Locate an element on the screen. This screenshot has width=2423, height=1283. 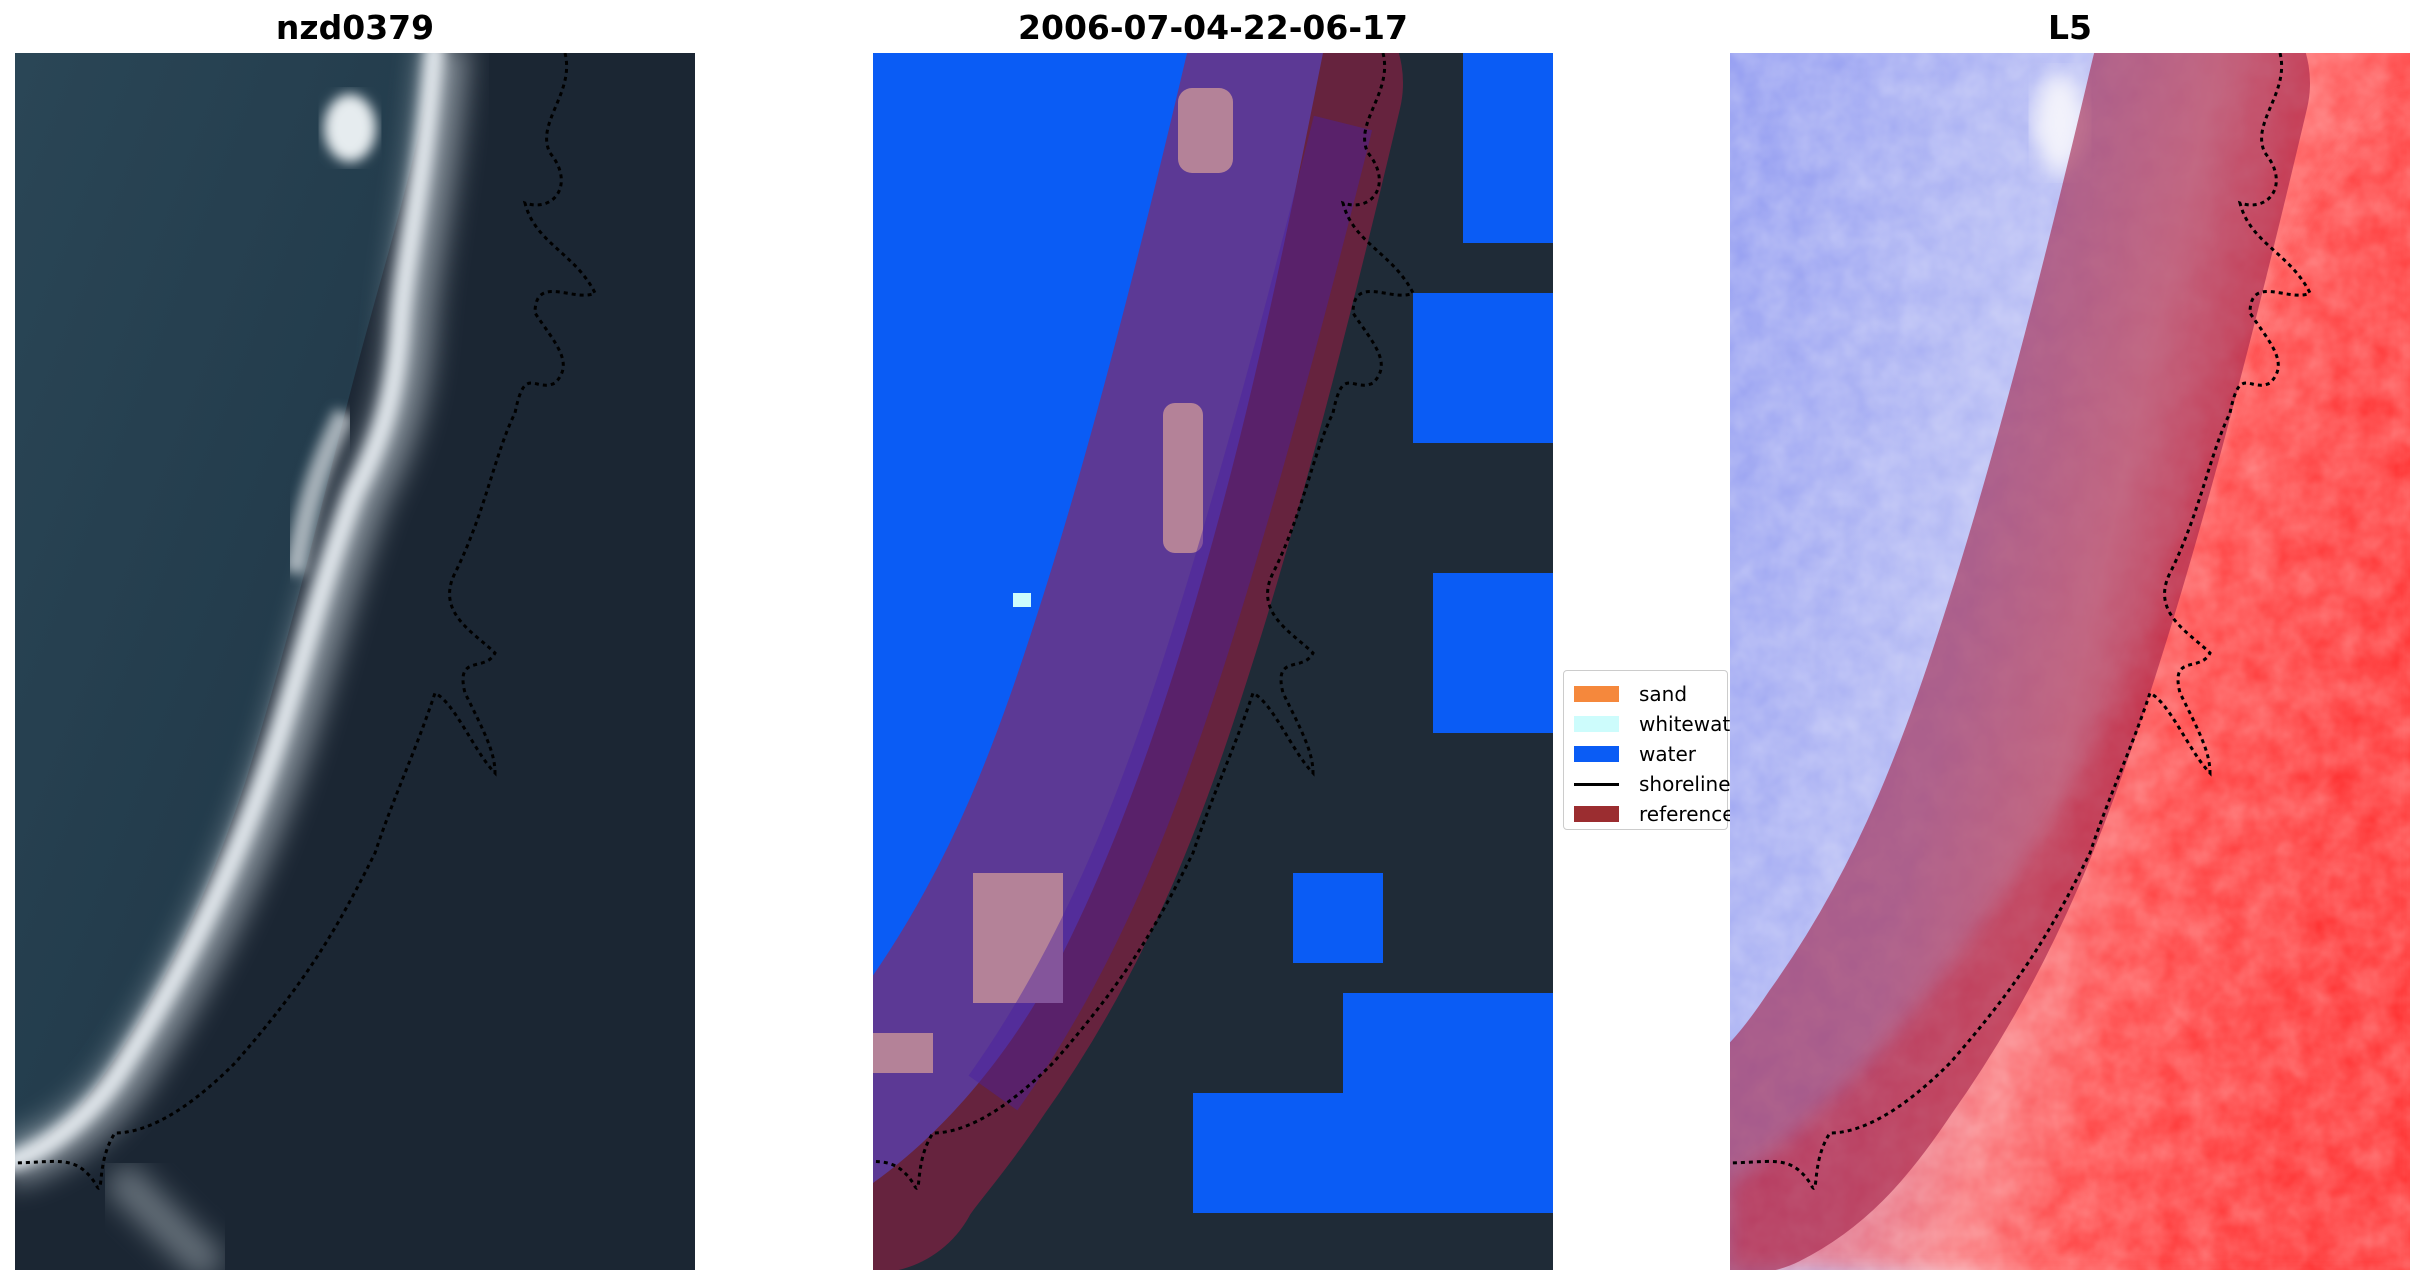
legend-label: sand is located at coordinates (1663, 694).